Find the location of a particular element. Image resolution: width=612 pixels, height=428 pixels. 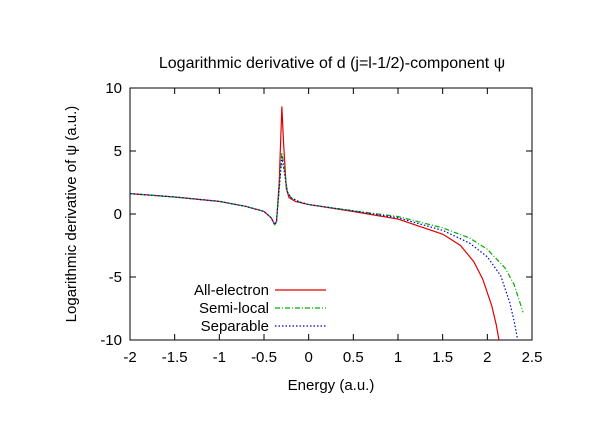

x-tick-label: 1.5 is located at coordinates (442, 357).